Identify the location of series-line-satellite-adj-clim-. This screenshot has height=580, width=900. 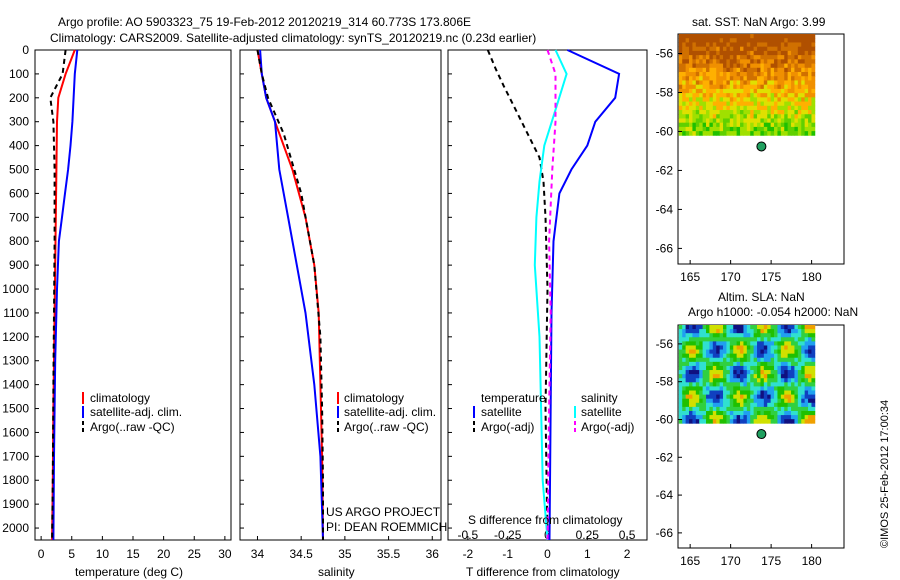
(65, 295).